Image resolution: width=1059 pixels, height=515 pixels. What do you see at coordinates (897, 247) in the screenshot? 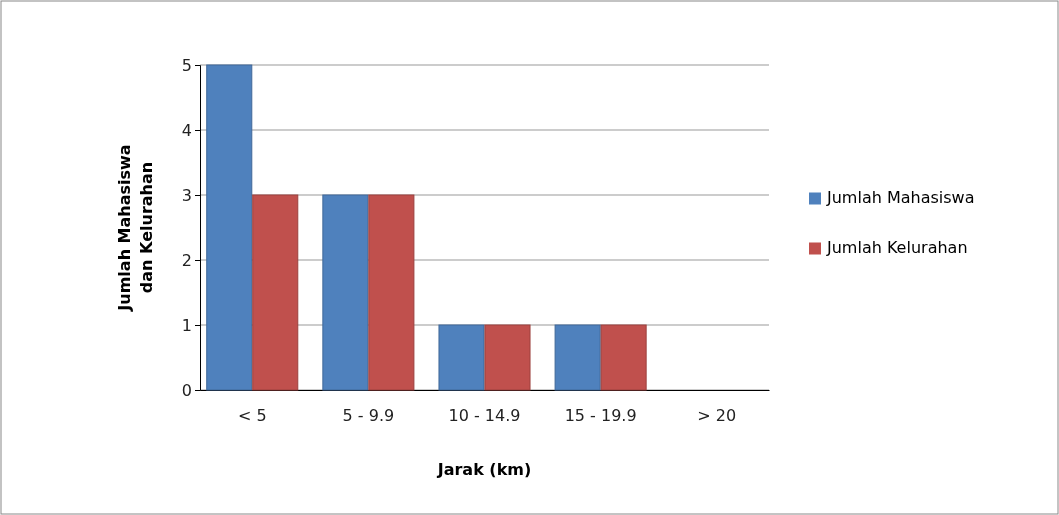
I see `legend-label: Jumlah Kelurahan` at bounding box center [897, 247].